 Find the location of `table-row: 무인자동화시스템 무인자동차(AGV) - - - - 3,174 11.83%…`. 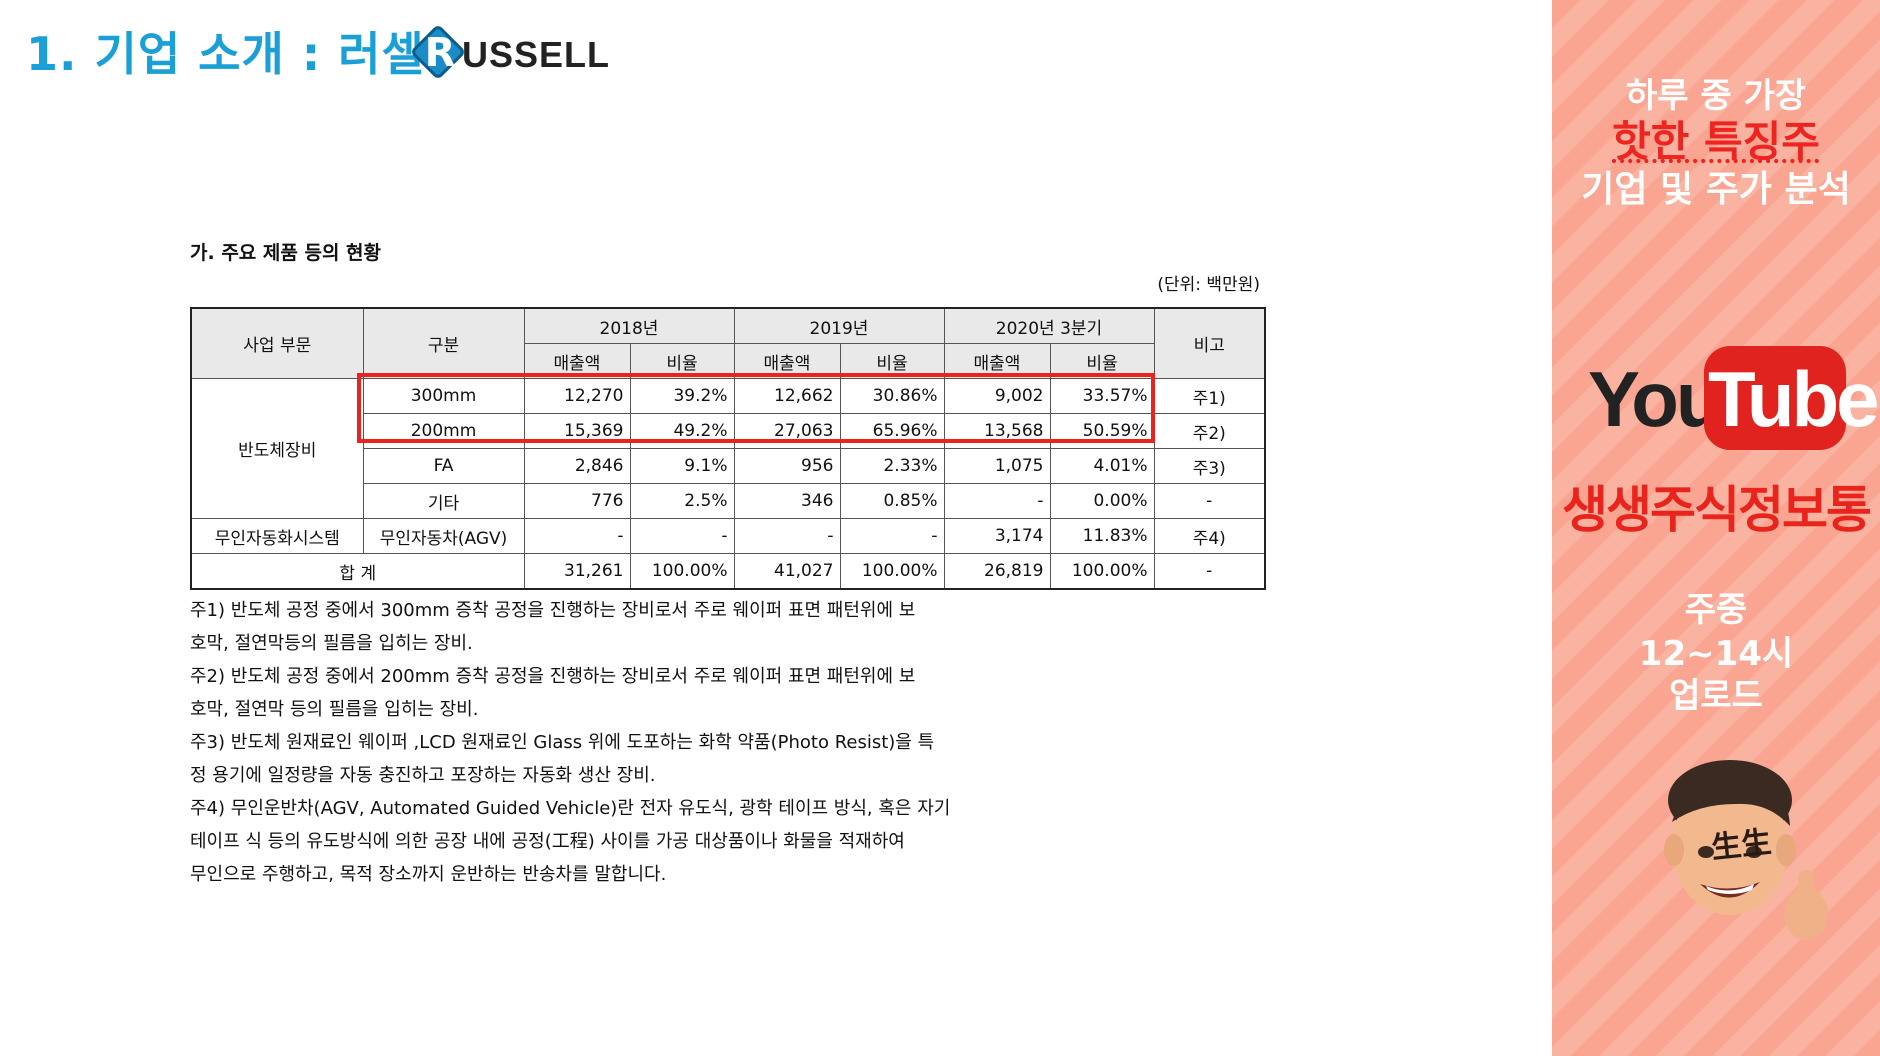

table-row: 무인자동화시스템 무인자동차(AGV) - - - - 3,174 11.83%… is located at coordinates (728, 536).